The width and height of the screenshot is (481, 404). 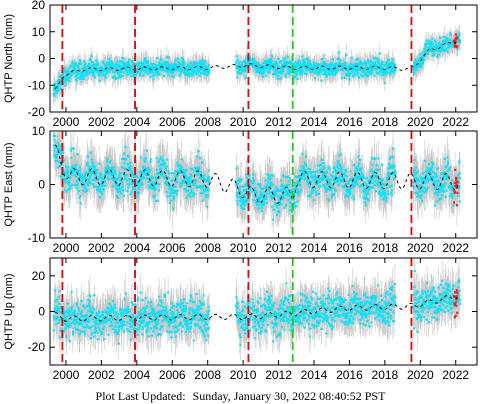 What do you see at coordinates (172, 122) in the screenshot?
I see `x-tick-label: 2006` at bounding box center [172, 122].